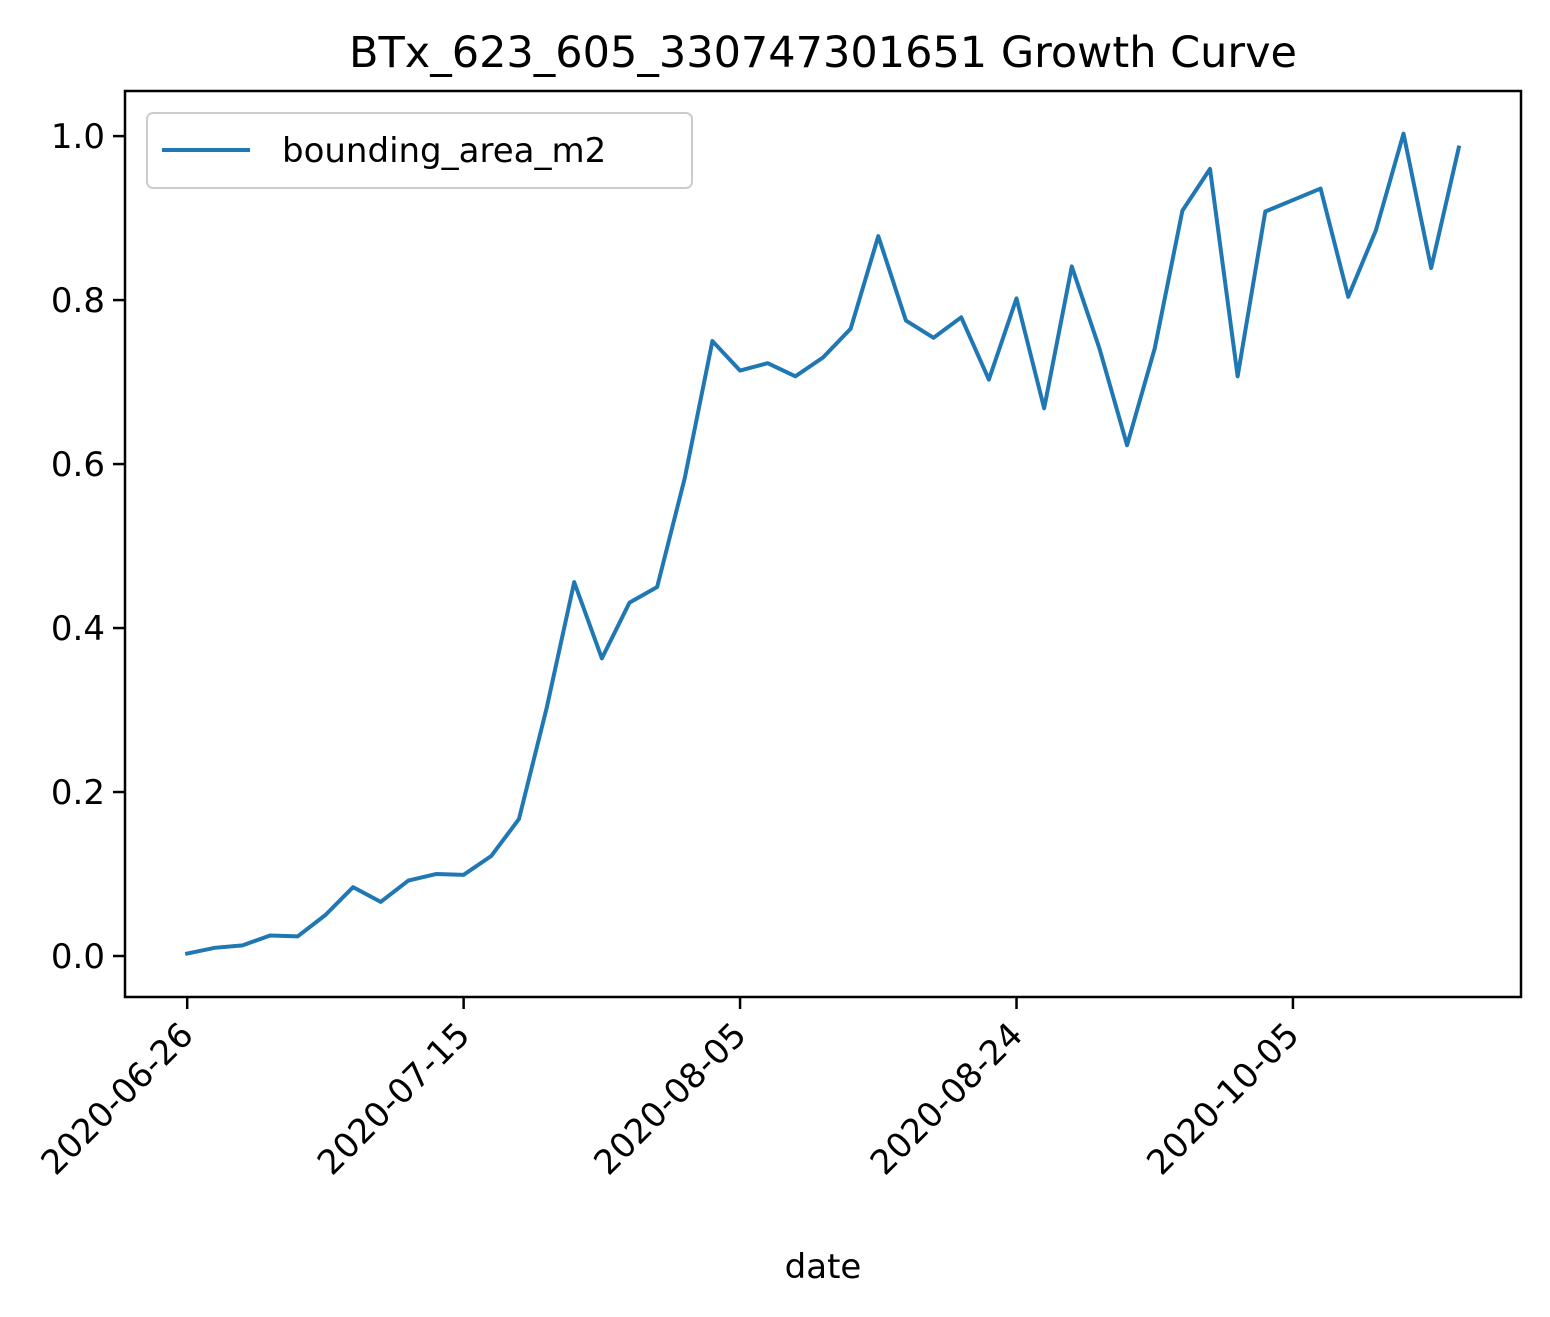  I want to click on y-axis: 0.0 0.2 0.4 0.6 0.8 1.0, so click(88, 547).